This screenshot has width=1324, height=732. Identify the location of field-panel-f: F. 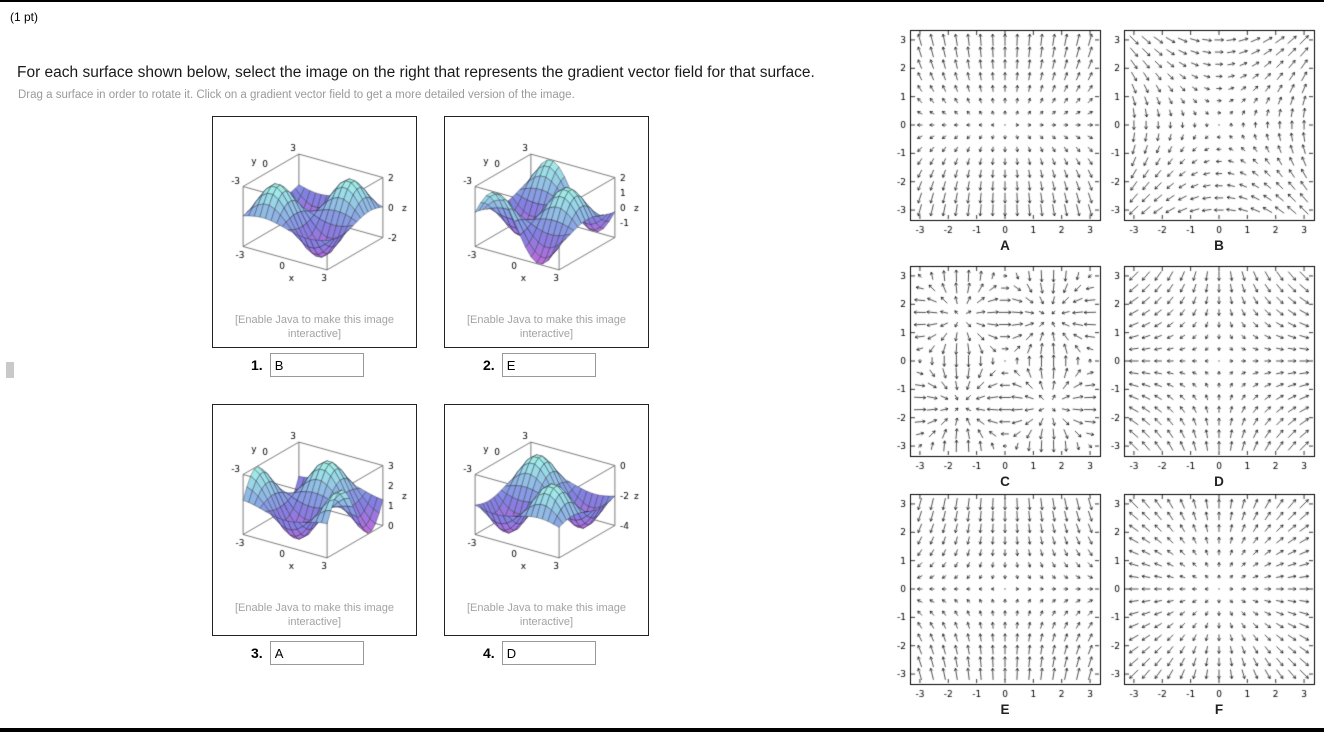
(1204, 602).